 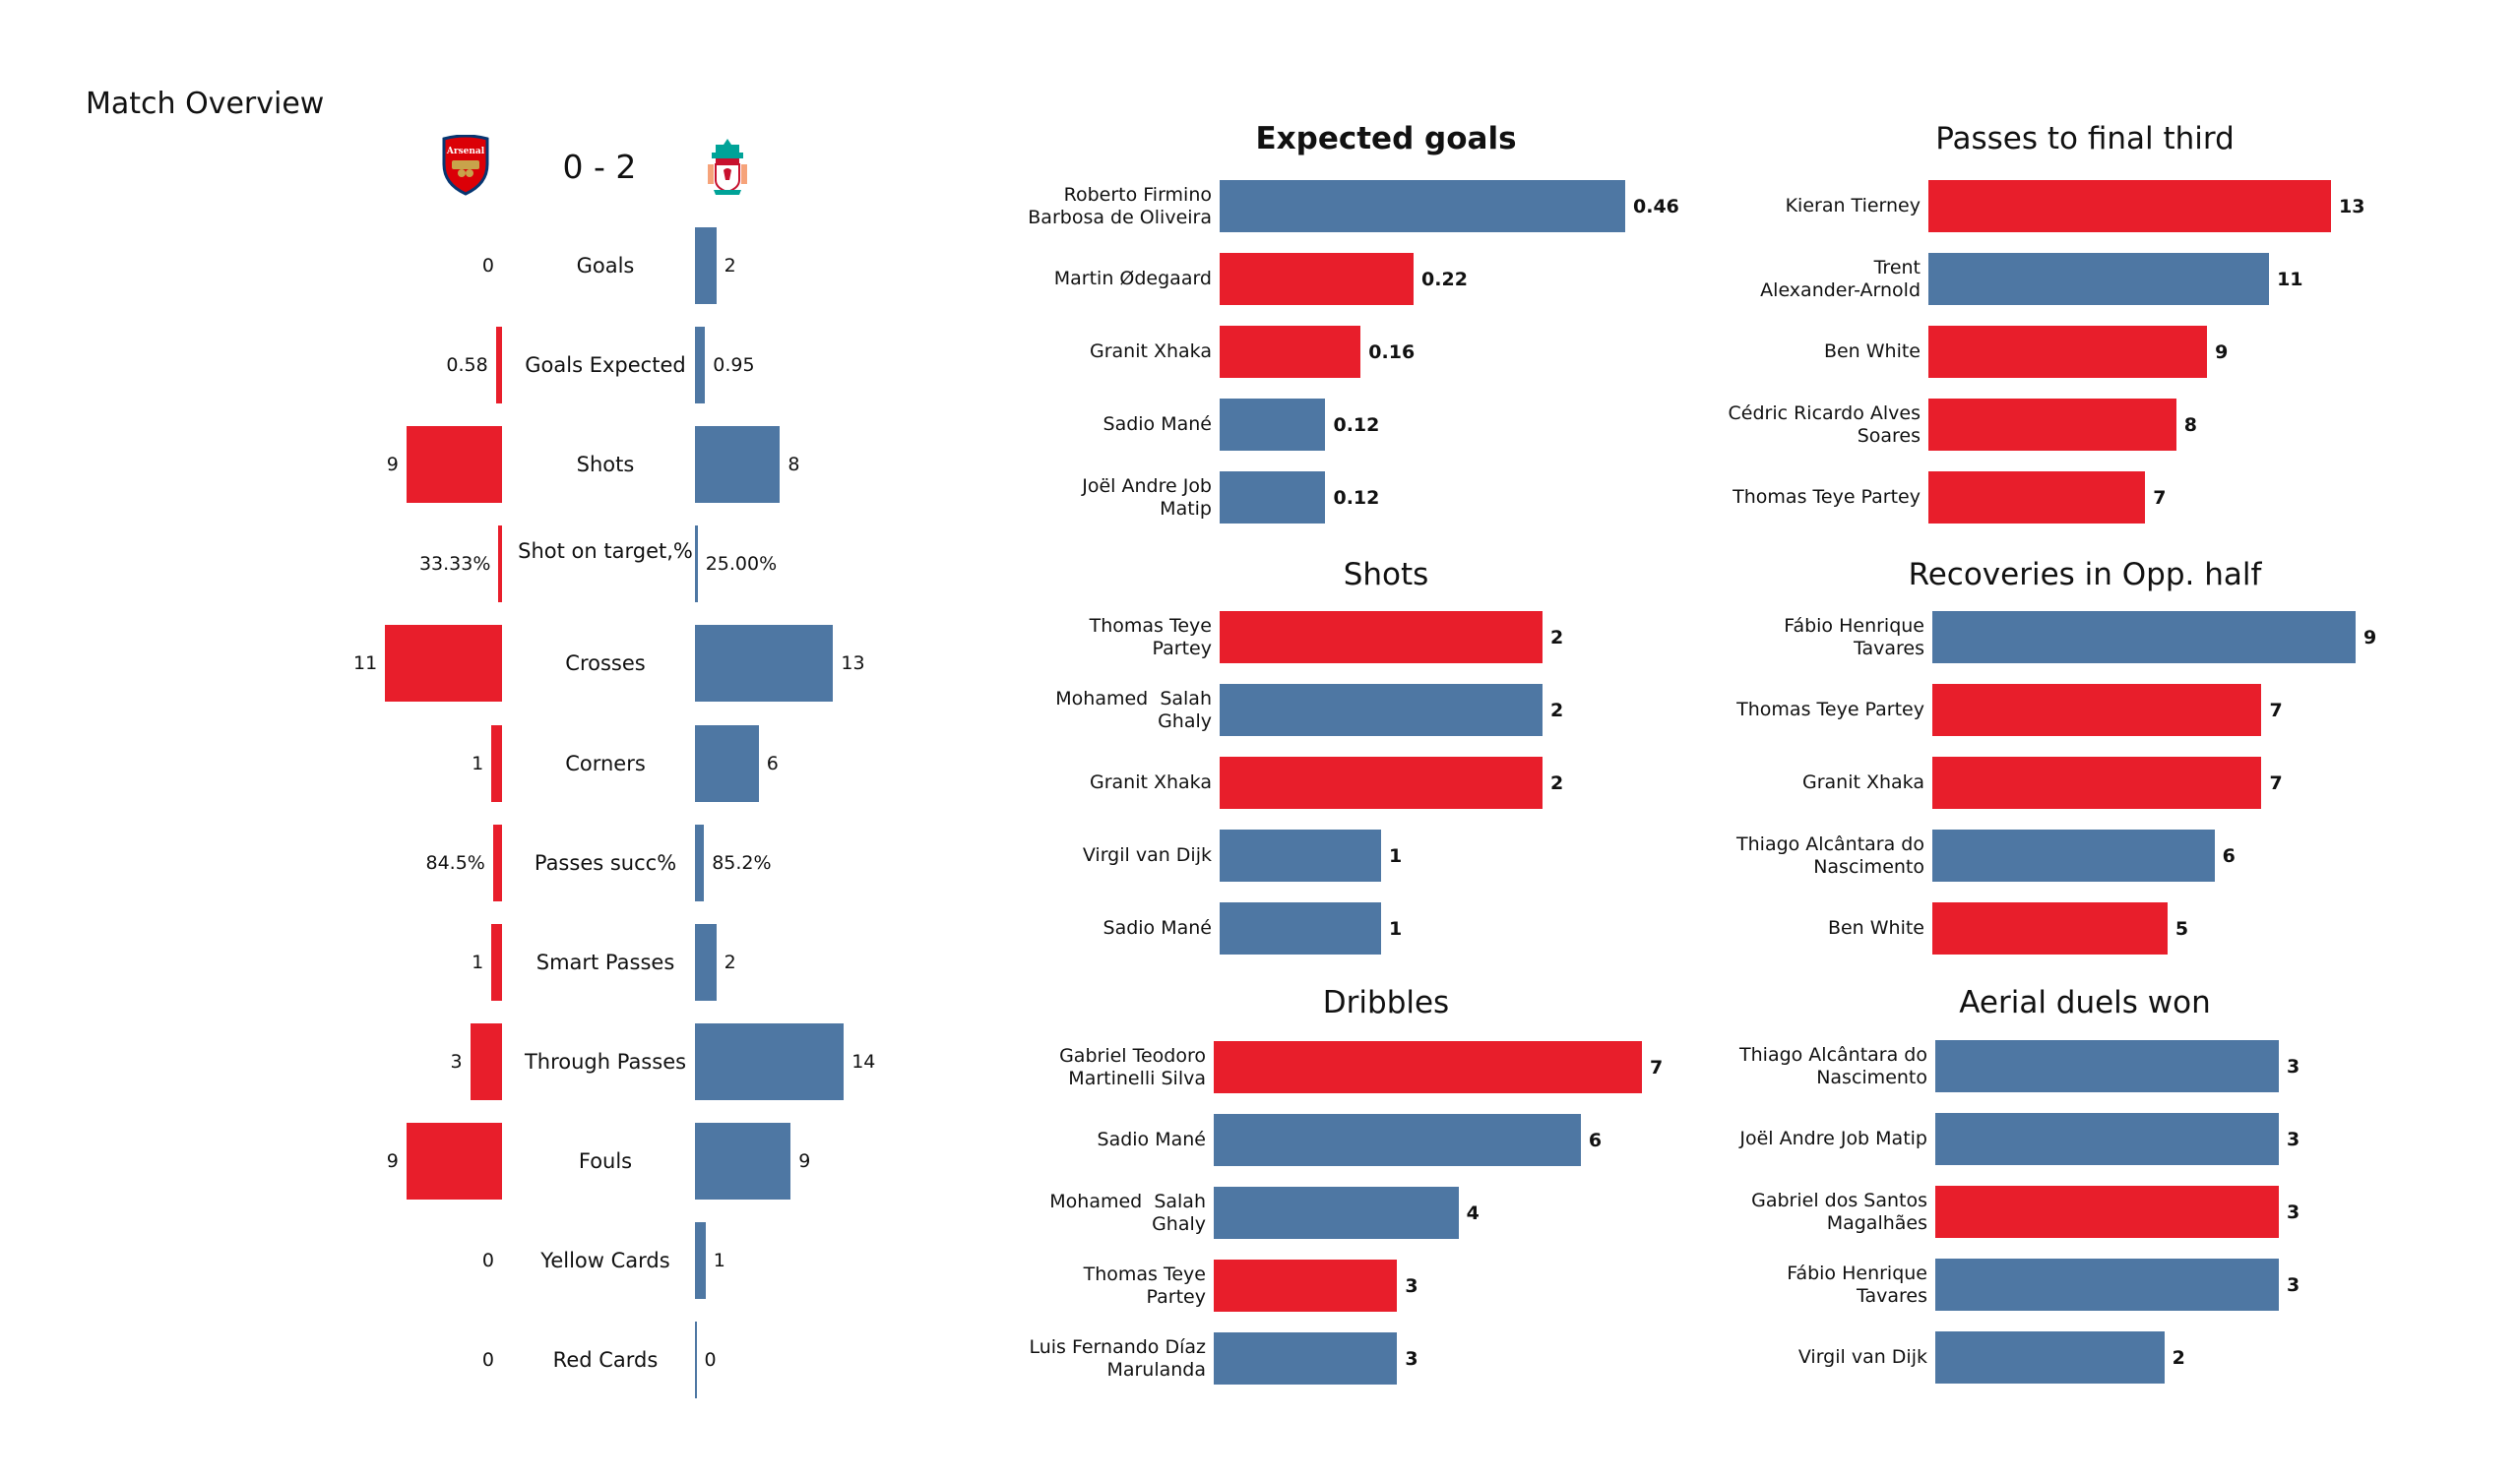 What do you see at coordinates (1411, 1285) in the screenshot?
I see `bar-value-label: 3` at bounding box center [1411, 1285].